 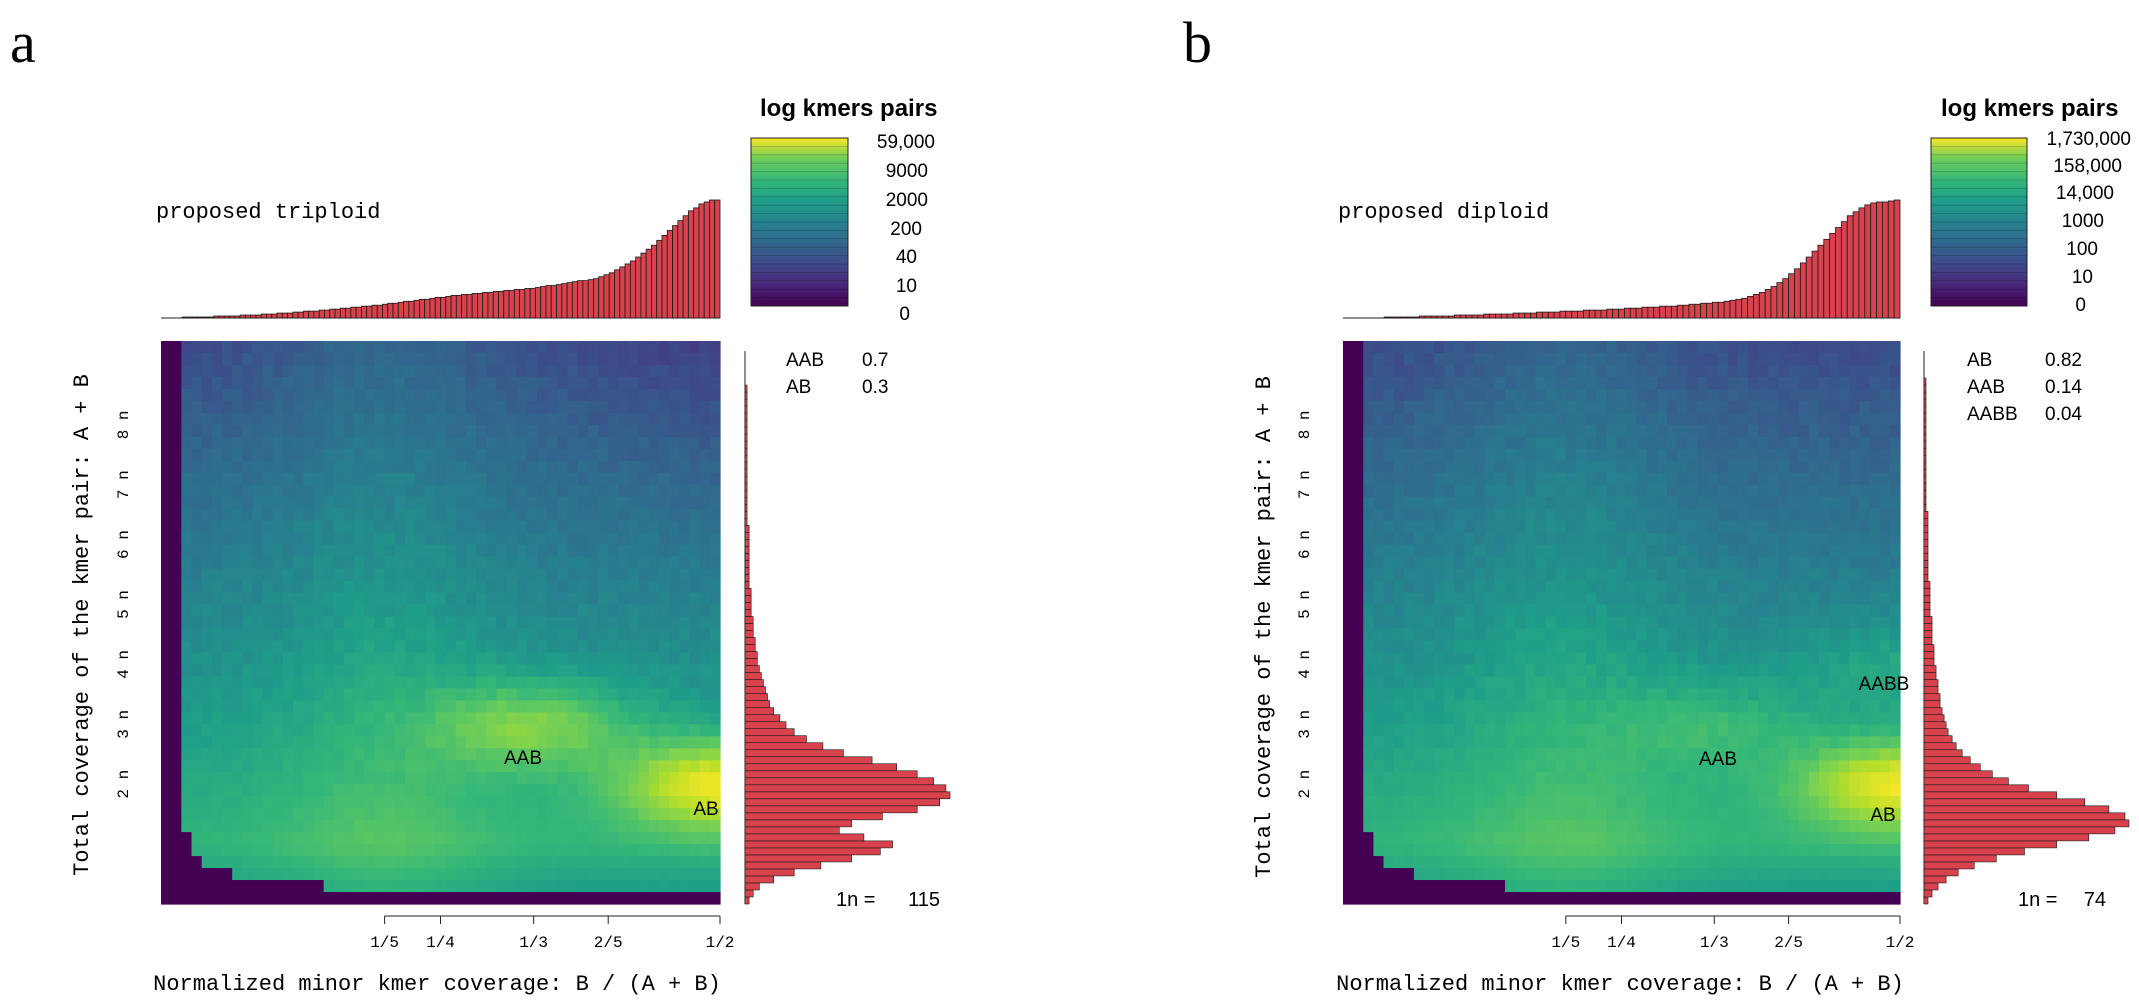 I want to click on right-histogram-bar, so click(x=794, y=753).